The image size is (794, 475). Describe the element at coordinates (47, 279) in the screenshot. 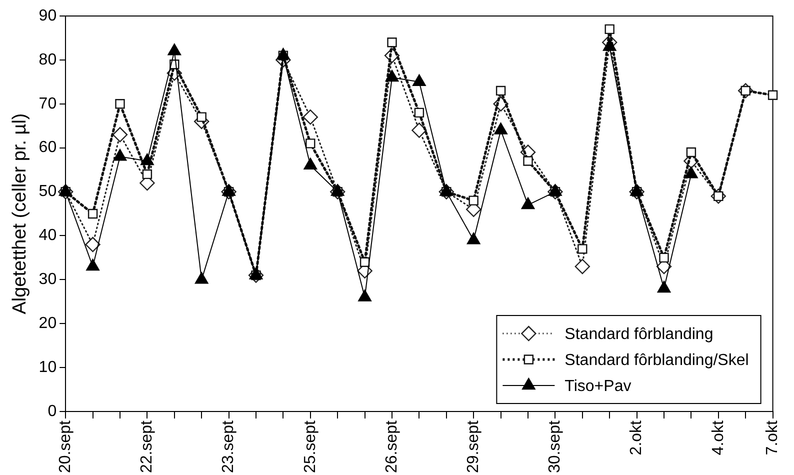

I see `y-tick-label: 30` at that location.